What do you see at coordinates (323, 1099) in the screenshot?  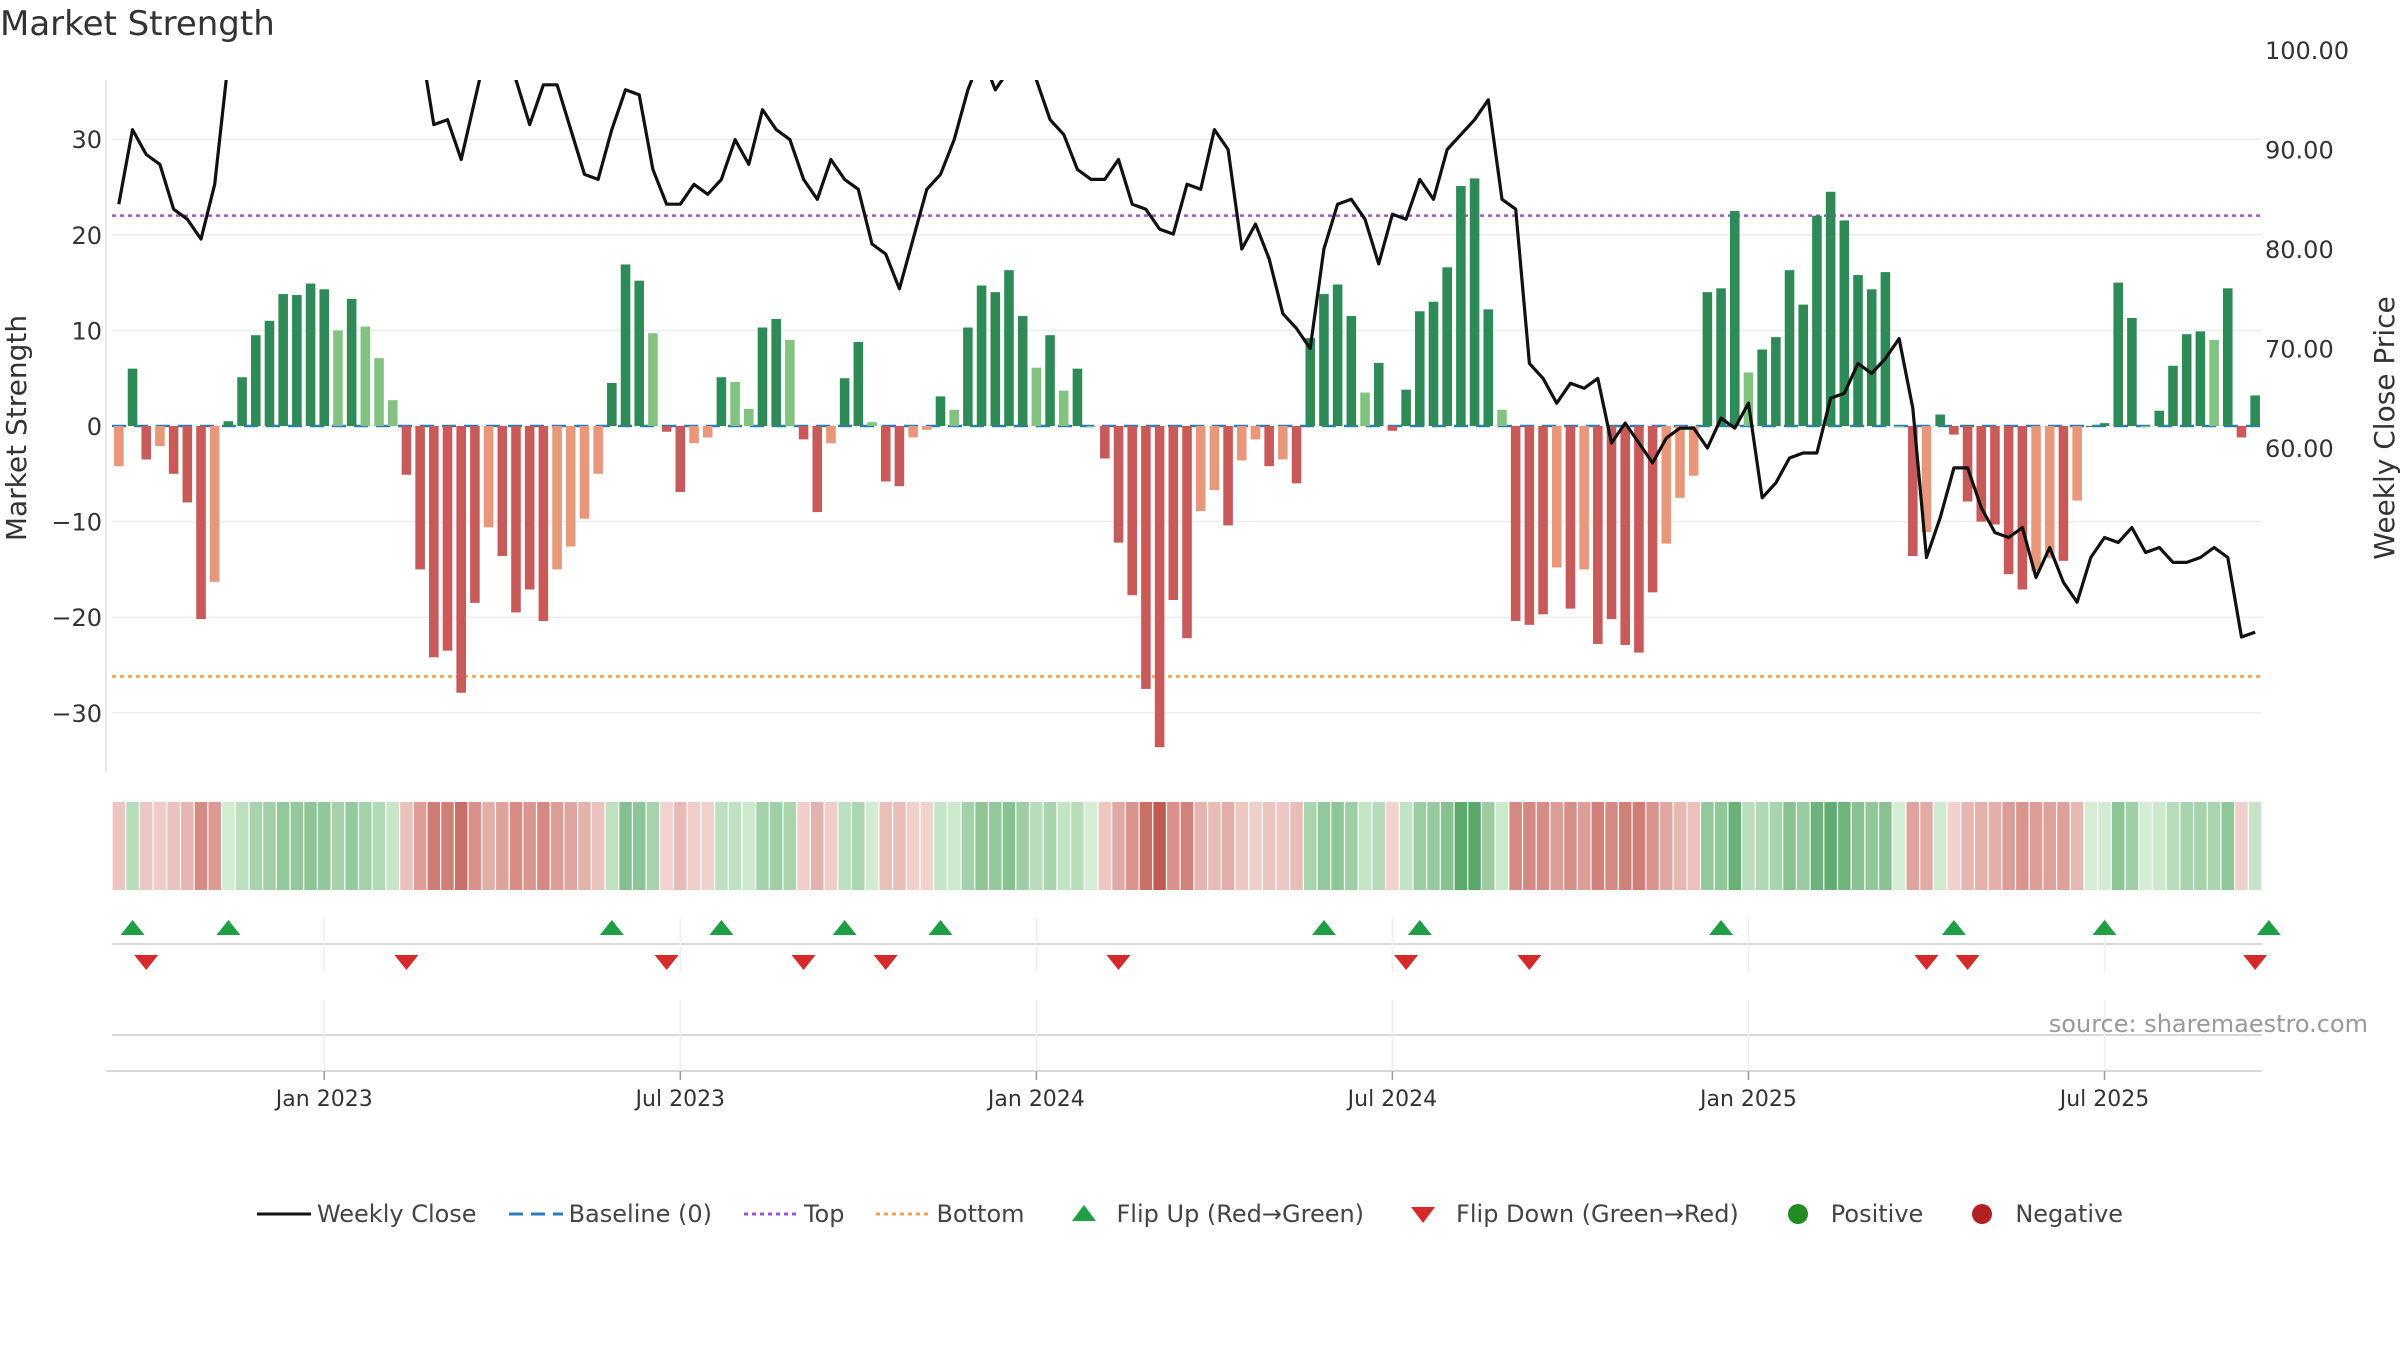 I see `x-tick-label: Jan 2023` at bounding box center [323, 1099].